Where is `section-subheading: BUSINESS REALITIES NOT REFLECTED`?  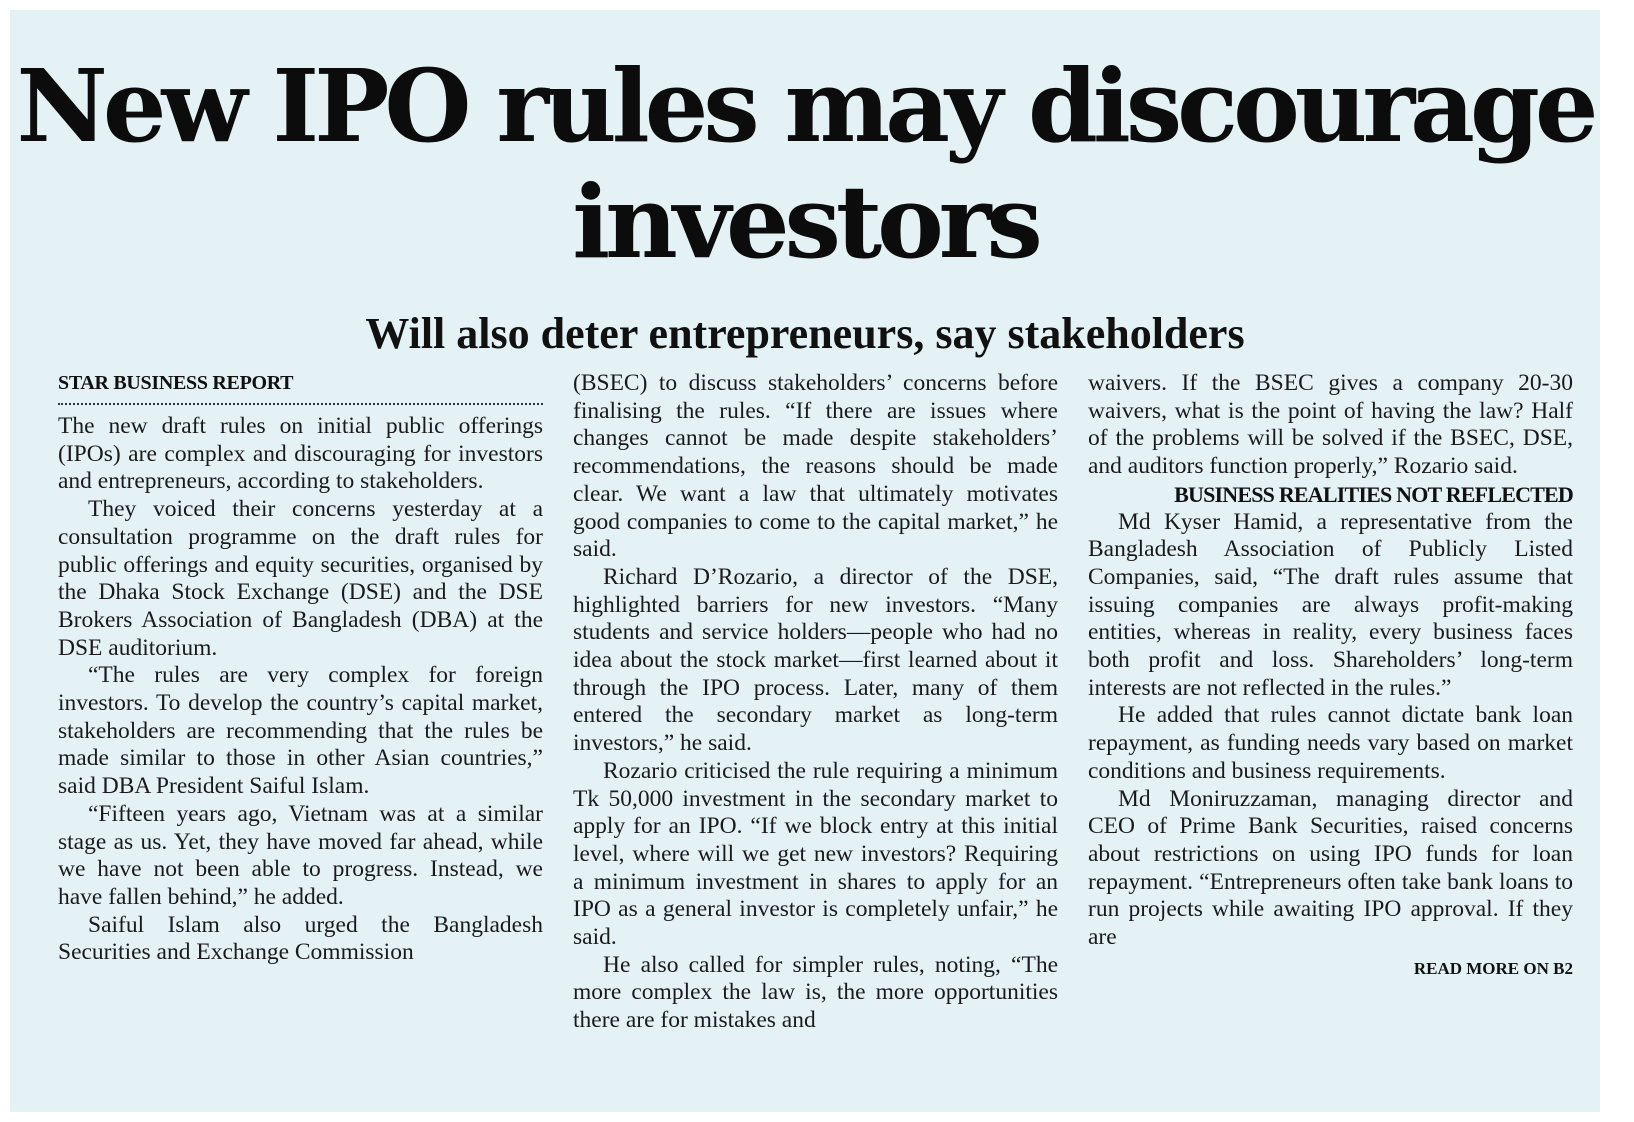
section-subheading: BUSINESS REALITIES NOT REFLECTED is located at coordinates (1374, 494).